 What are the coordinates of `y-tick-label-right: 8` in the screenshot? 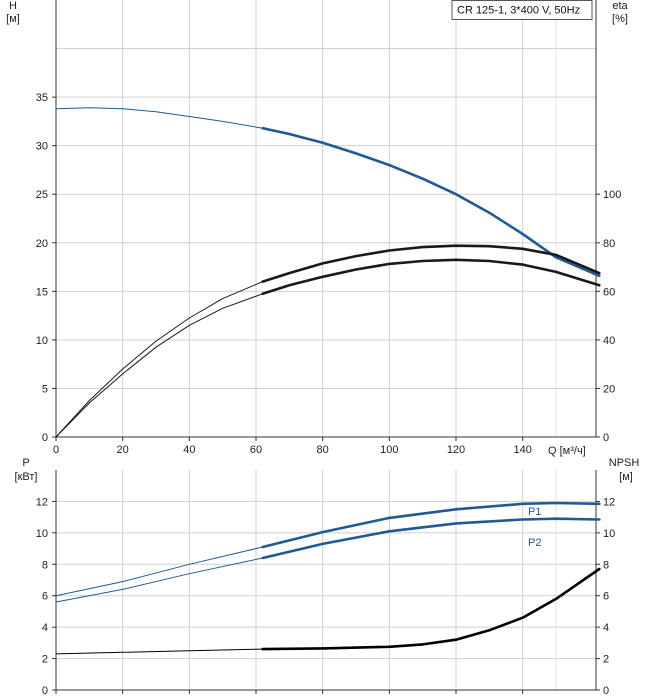 It's located at (606, 565).